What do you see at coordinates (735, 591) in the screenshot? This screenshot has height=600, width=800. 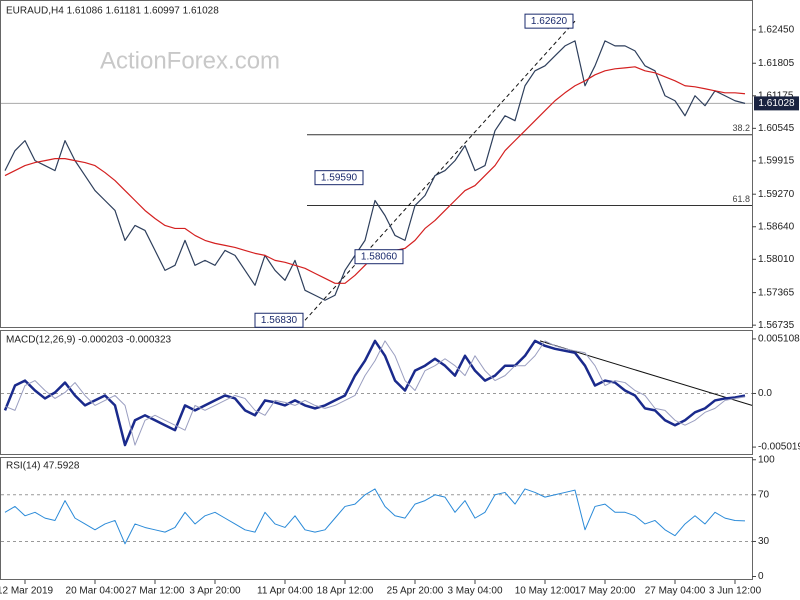 I see `x-tick-label: 3 Jun 12:00` at bounding box center [735, 591].